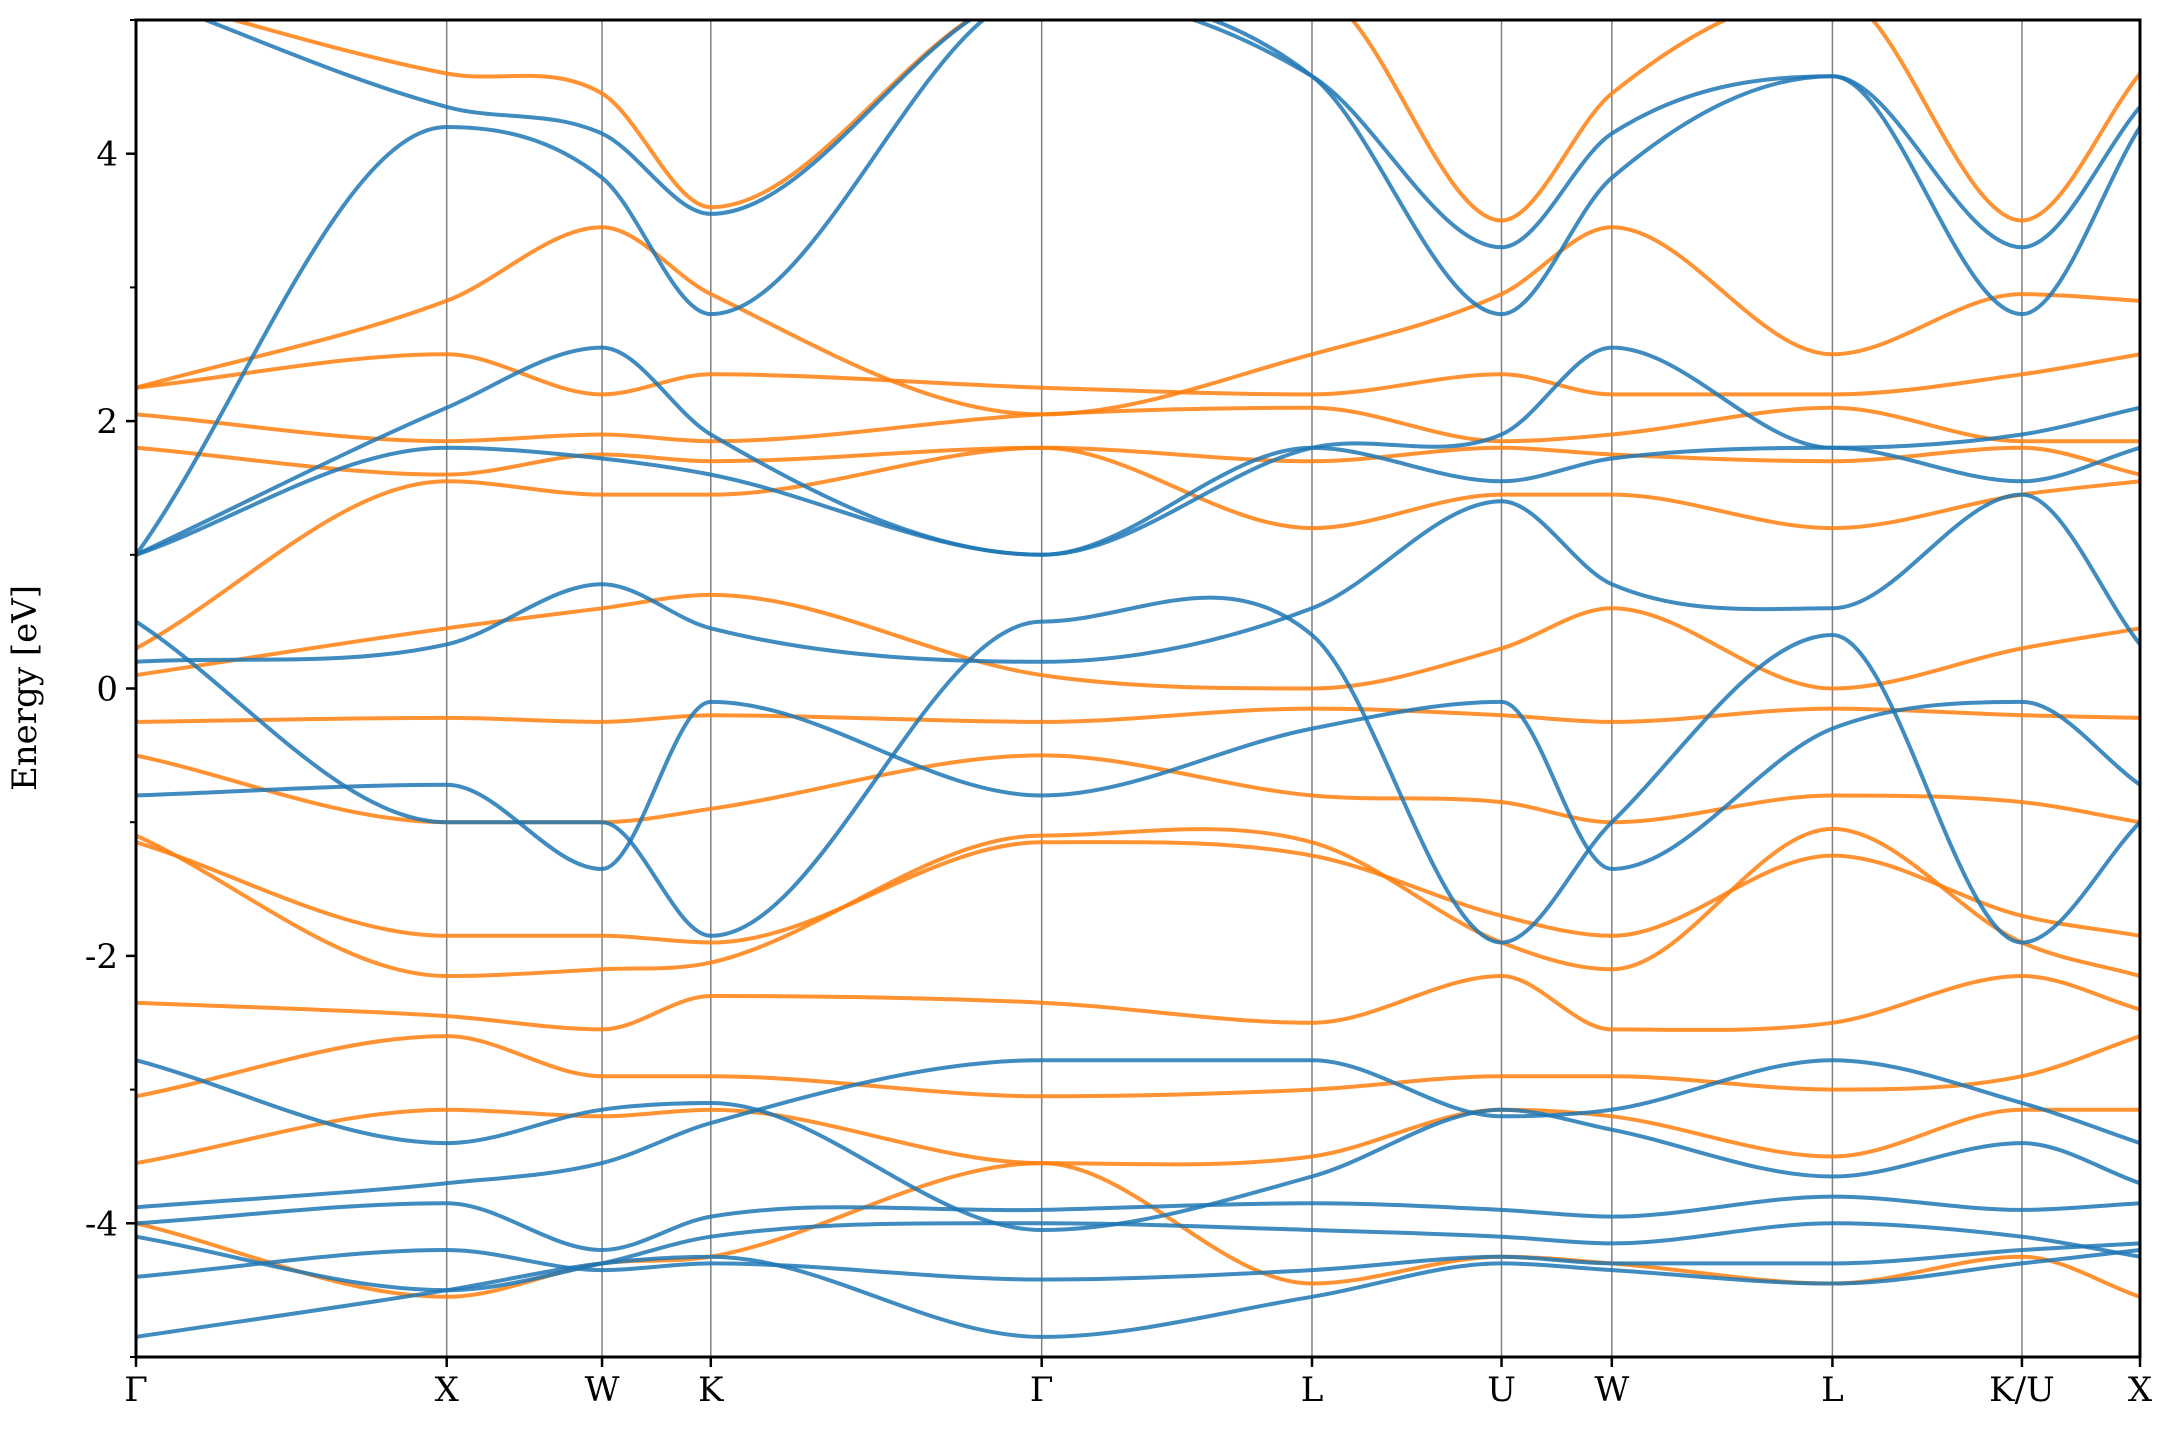 Image resolution: width=2160 pixels, height=1440 pixels. Describe the element at coordinates (107, 422) in the screenshot. I see `y-tick-label: 2` at that location.